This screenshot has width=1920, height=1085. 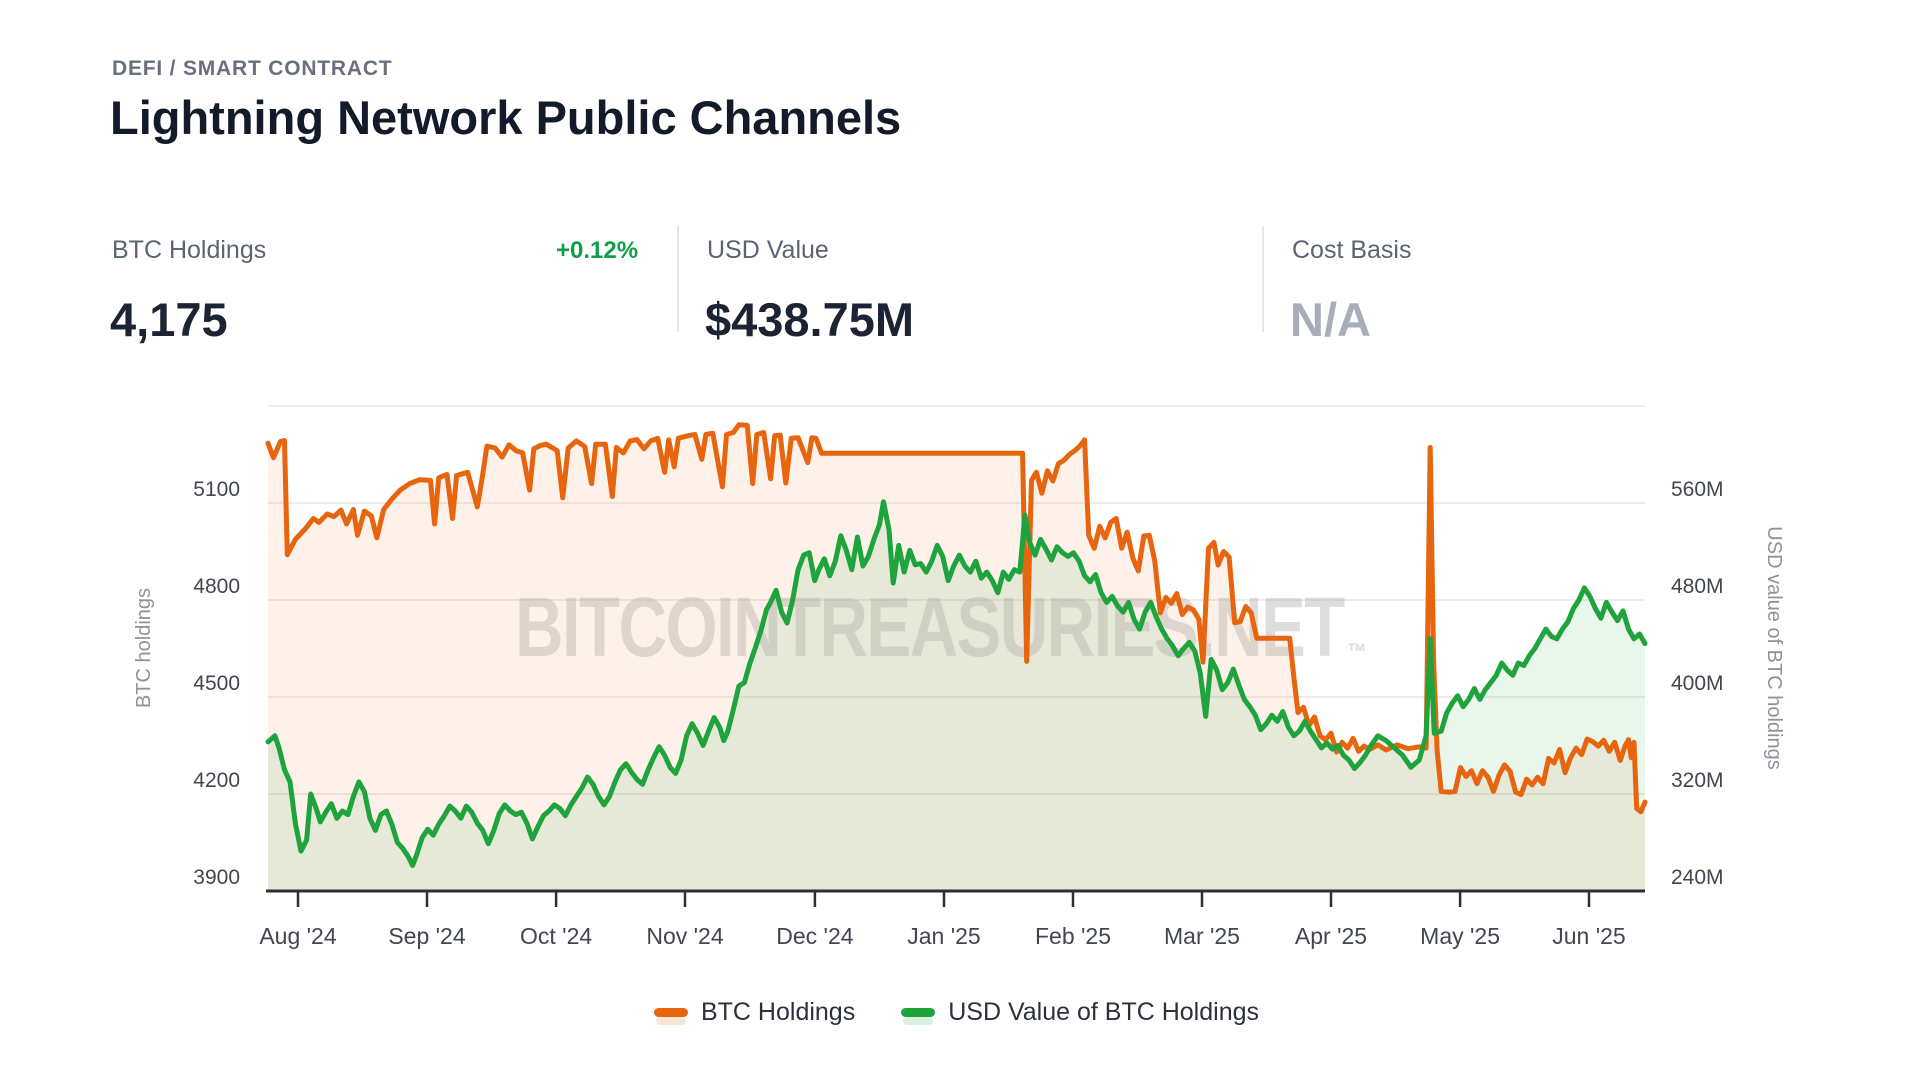 What do you see at coordinates (814, 936) in the screenshot?
I see `x-tick-label: Dec '24` at bounding box center [814, 936].